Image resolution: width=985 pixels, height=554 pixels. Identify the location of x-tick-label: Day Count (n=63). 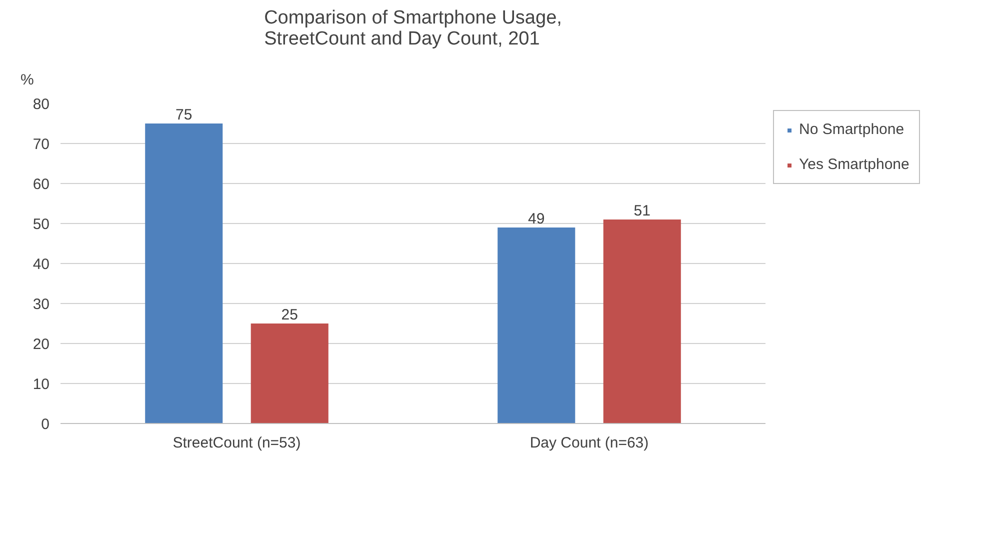
(589, 443).